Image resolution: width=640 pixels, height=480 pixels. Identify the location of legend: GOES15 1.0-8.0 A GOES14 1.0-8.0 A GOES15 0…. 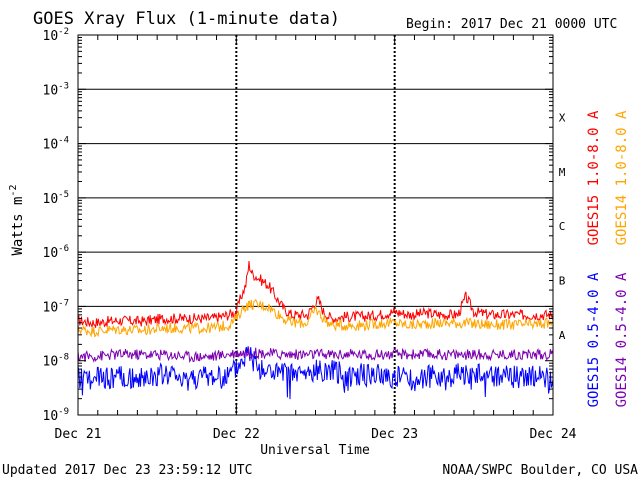
(608, 258).